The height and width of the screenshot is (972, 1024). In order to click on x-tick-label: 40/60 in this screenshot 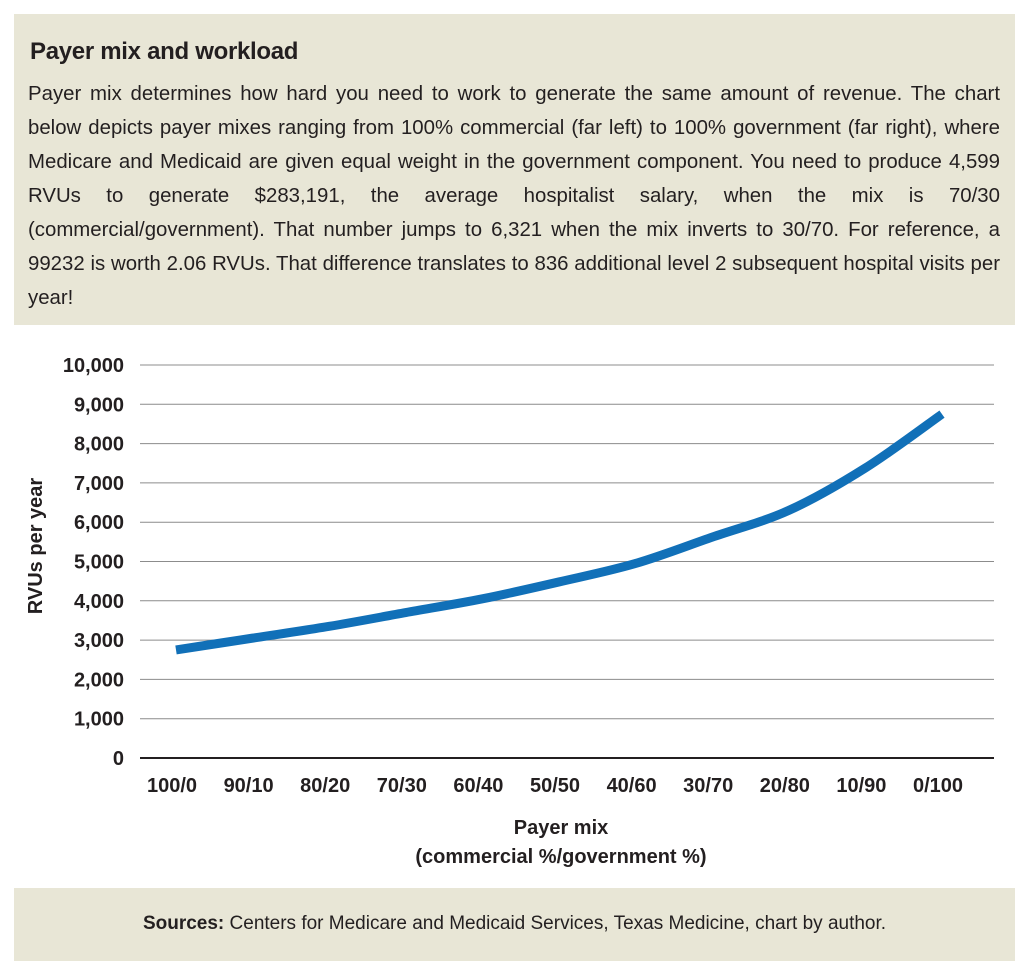, I will do `click(632, 786)`.